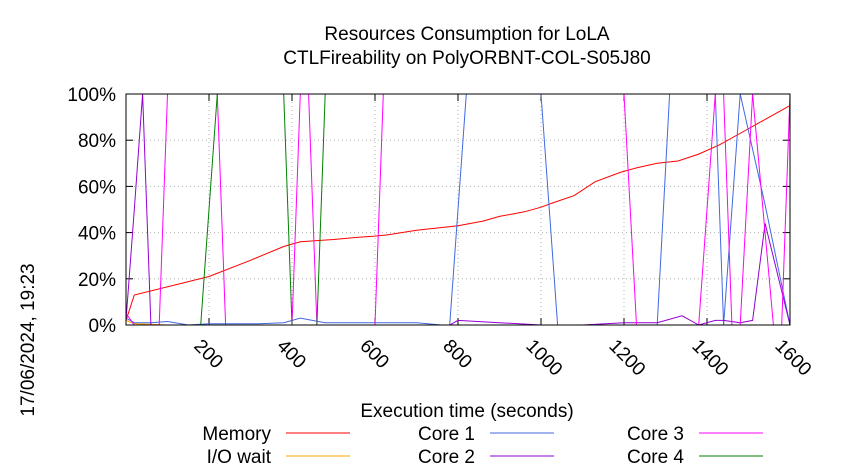 Image resolution: width=850 pixels, height=475 pixels. Describe the element at coordinates (239, 457) in the screenshot. I see `legend-label: I/O wait` at that location.